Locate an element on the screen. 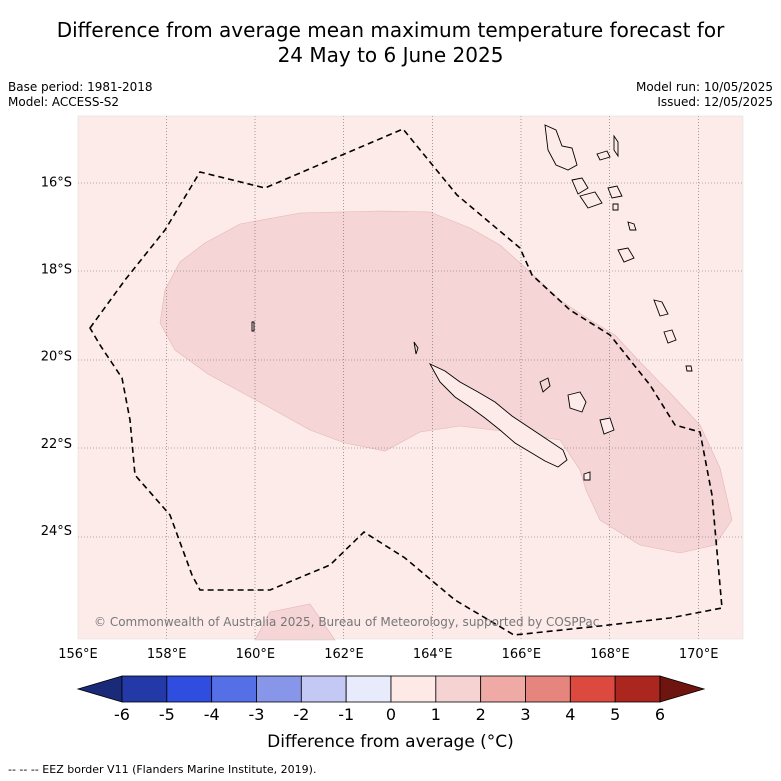 Image resolution: width=781 pixels, height=781 pixels. lon-tick-label: 164°E is located at coordinates (433, 654).